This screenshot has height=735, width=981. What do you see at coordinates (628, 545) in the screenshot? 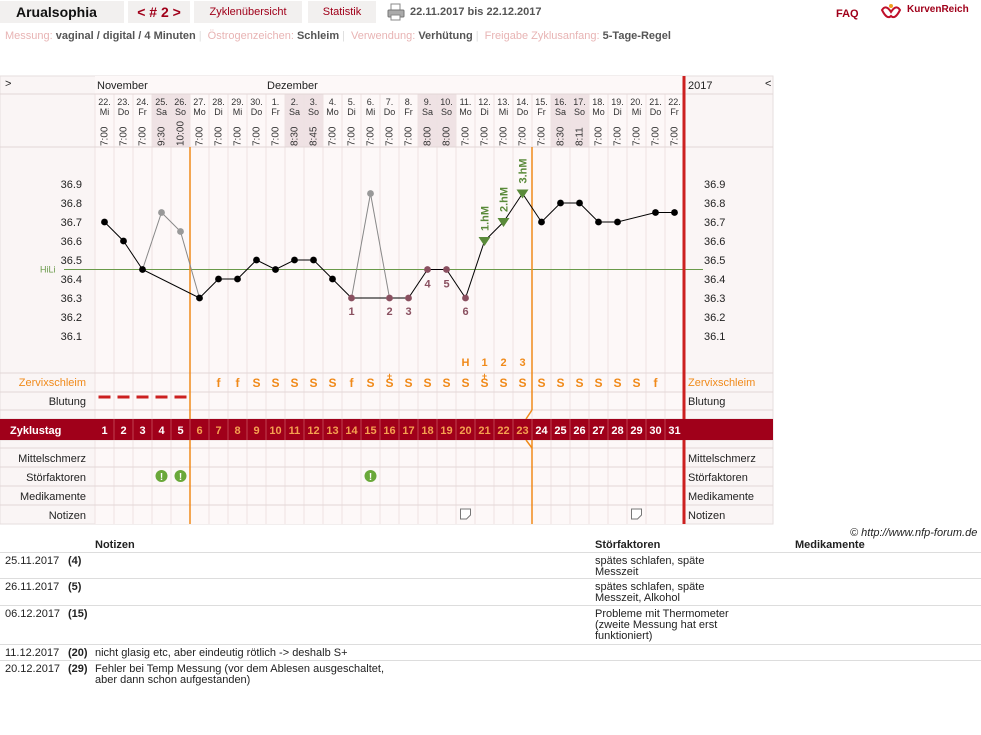
I see `disruption-header: Störfaktoren` at bounding box center [628, 545].